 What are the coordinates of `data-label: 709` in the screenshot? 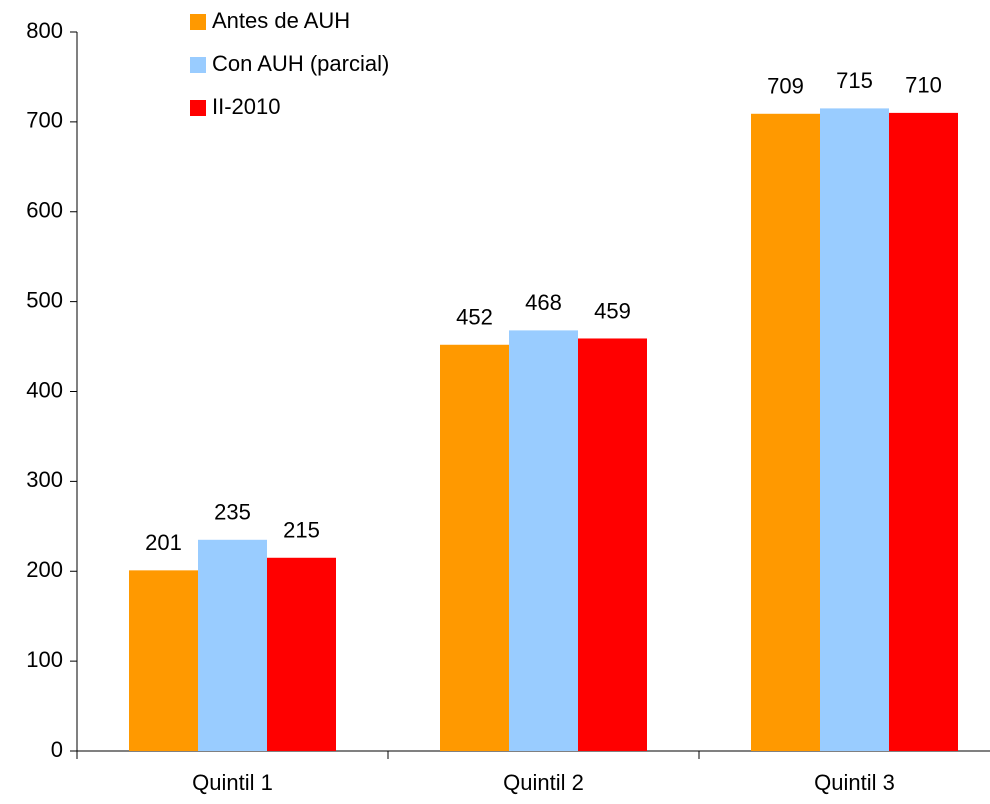 It's located at (785, 86).